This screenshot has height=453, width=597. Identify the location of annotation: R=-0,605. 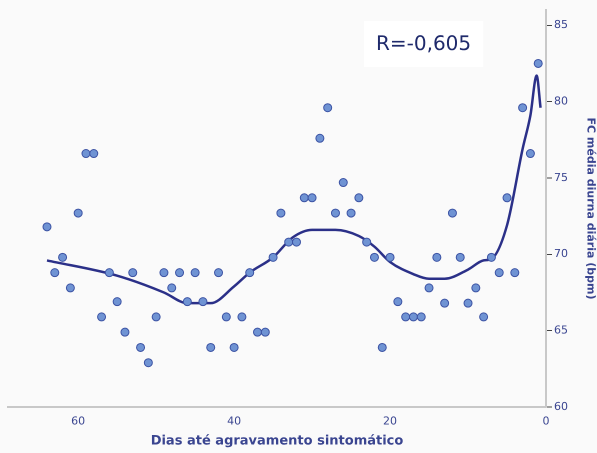
(424, 43).